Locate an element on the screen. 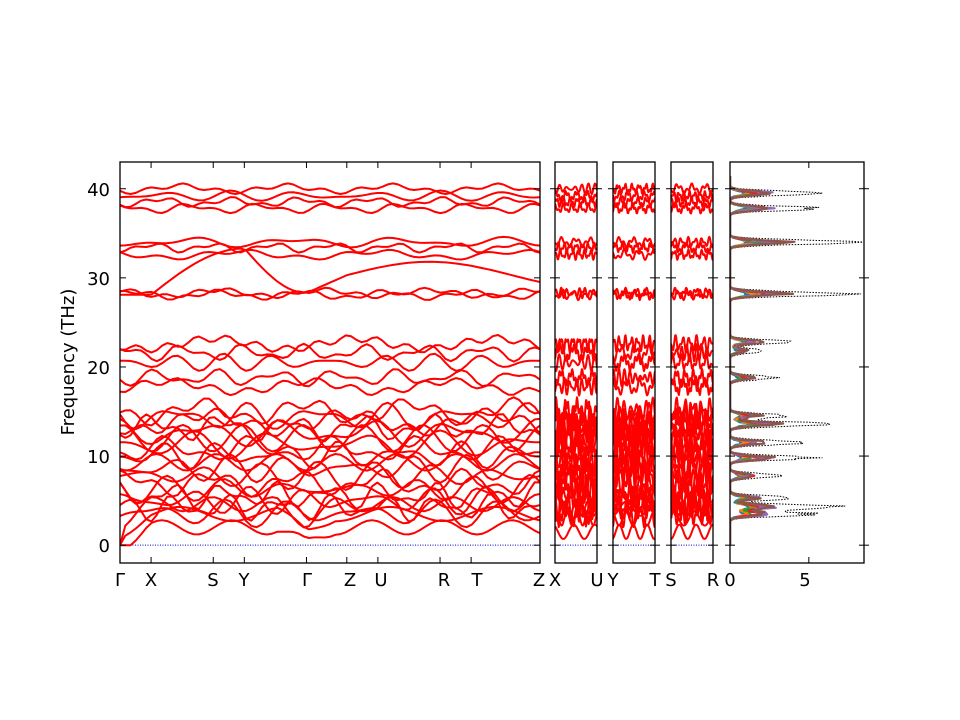 The image size is (960, 720). density-of-states is located at coordinates (796, 361).